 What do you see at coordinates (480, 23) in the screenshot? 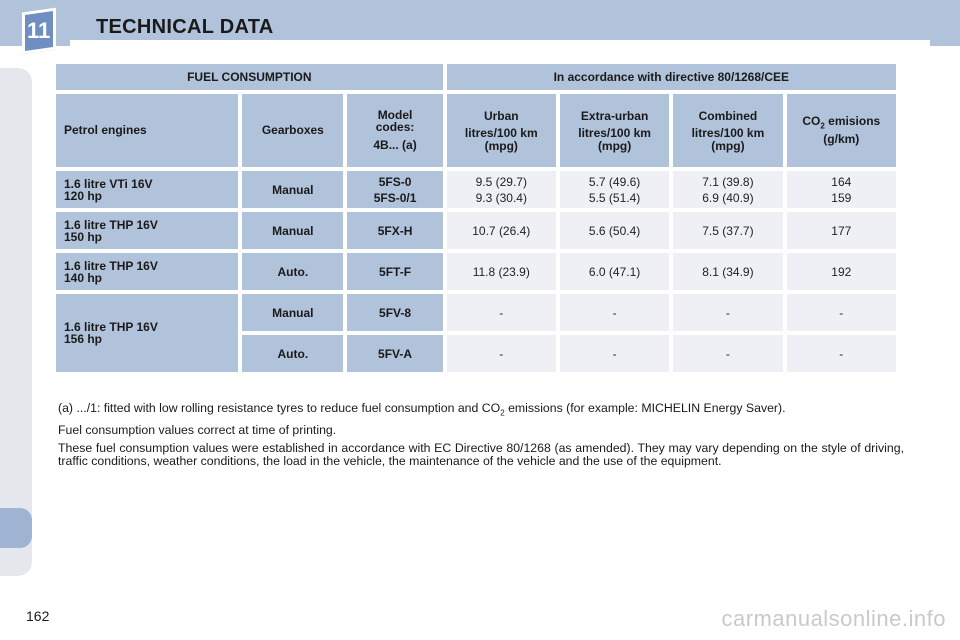
I see `header-band` at bounding box center [480, 23].